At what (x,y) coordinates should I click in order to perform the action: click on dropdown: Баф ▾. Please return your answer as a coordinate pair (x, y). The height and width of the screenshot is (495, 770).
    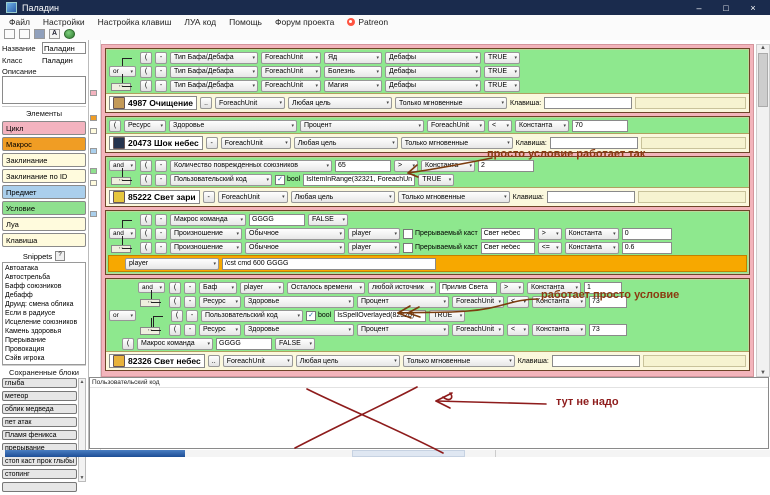
    Looking at the image, I should click on (218, 287).